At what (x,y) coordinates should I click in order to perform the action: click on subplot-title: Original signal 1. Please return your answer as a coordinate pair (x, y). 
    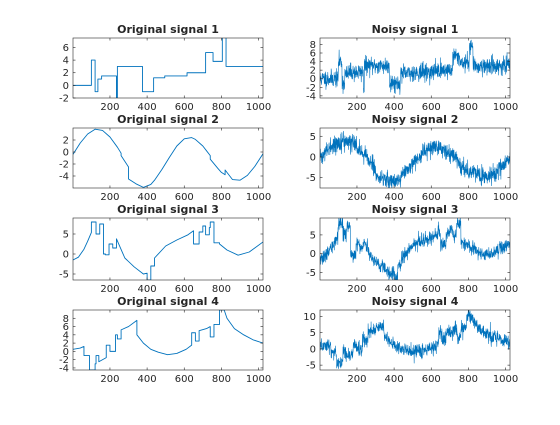
    Looking at the image, I should click on (168, 29).